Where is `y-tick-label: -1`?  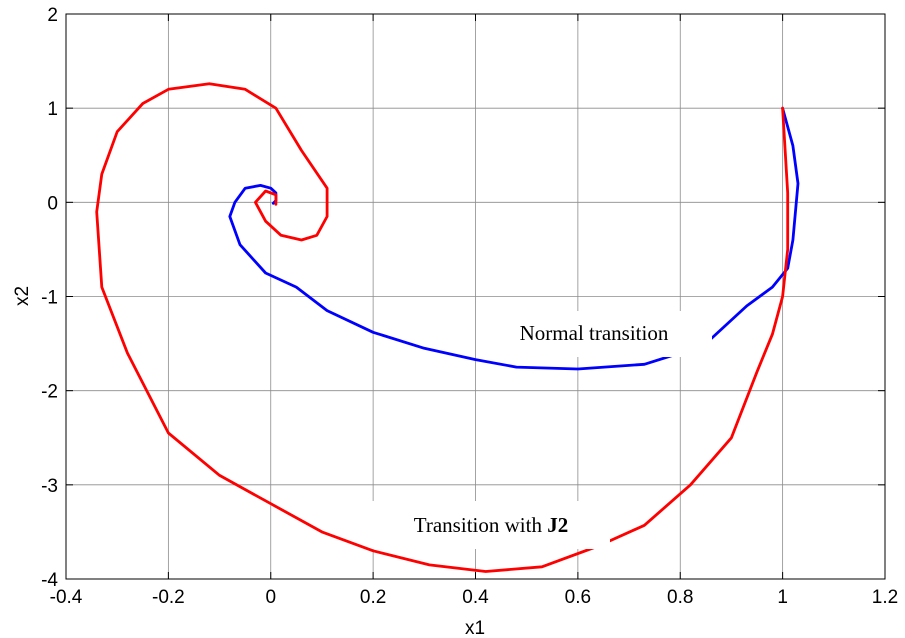 y-tick-label: -1 is located at coordinates (49, 298).